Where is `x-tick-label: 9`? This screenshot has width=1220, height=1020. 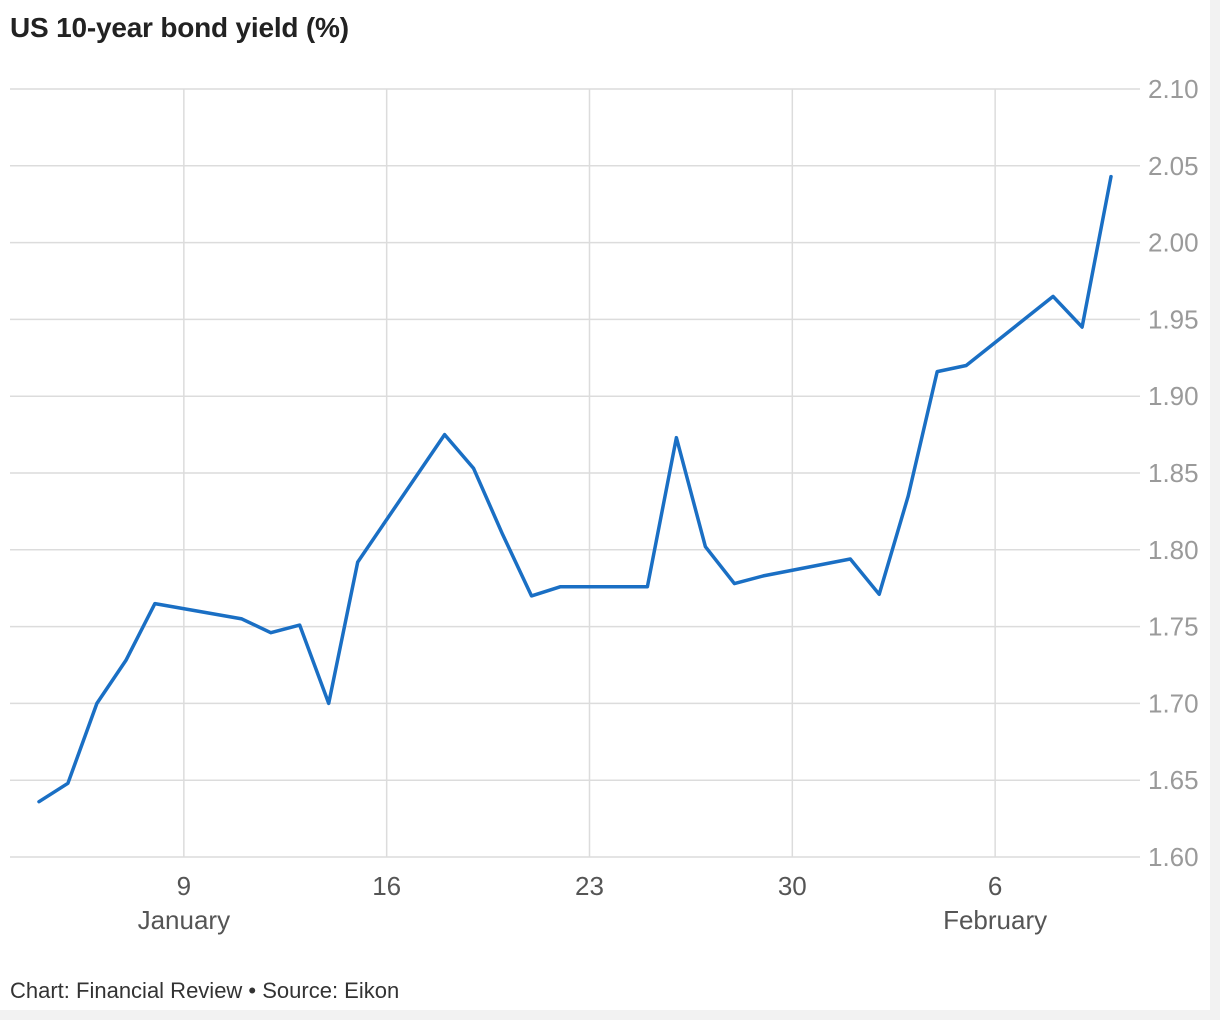
x-tick-label: 9 is located at coordinates (184, 886).